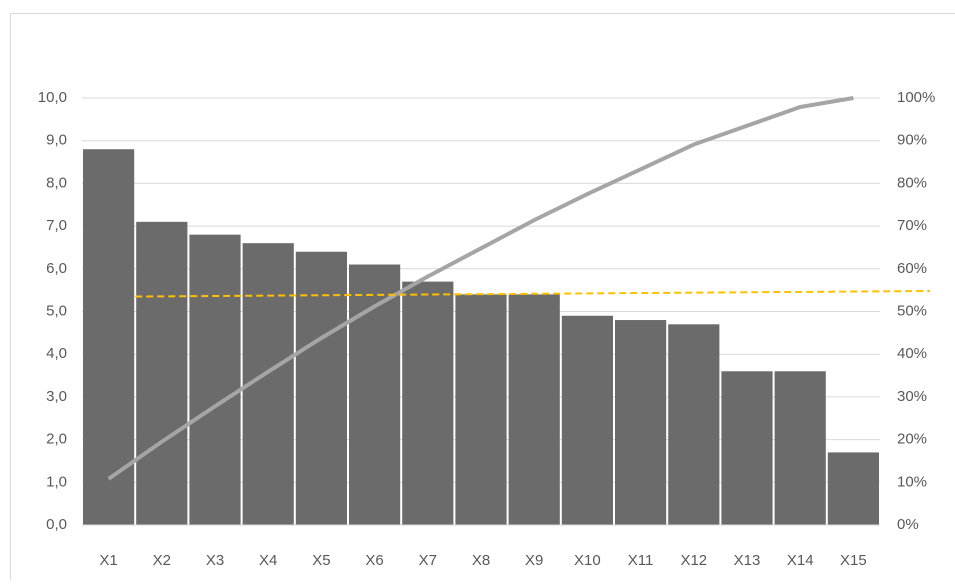  I want to click on x-tick-label: X3, so click(215, 560).